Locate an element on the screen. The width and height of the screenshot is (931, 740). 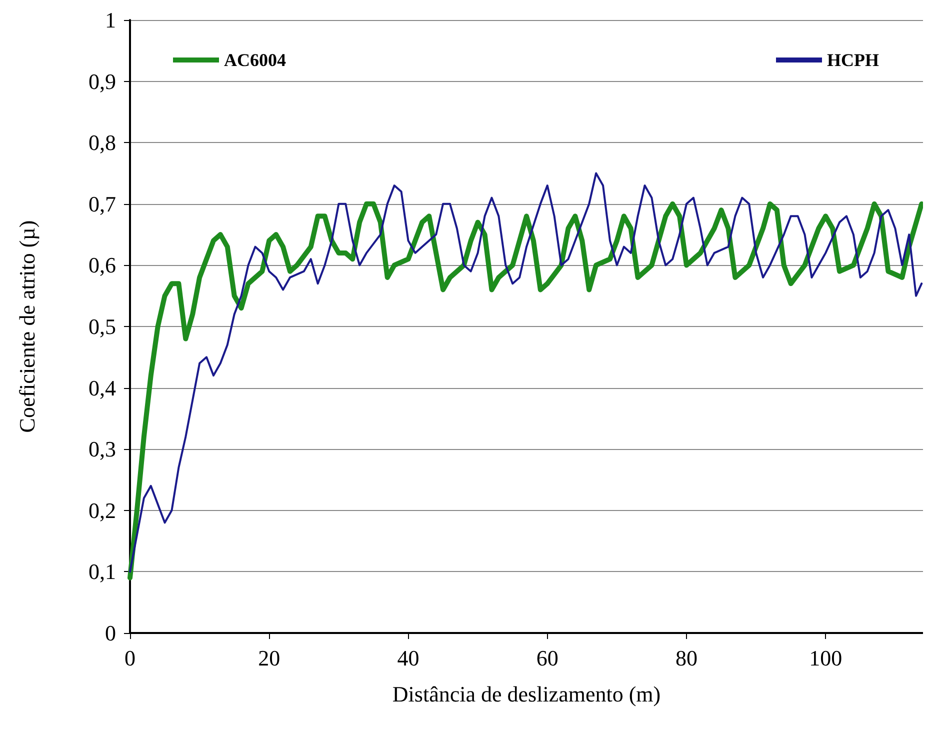
x-tick-label: 40 is located at coordinates (408, 658).